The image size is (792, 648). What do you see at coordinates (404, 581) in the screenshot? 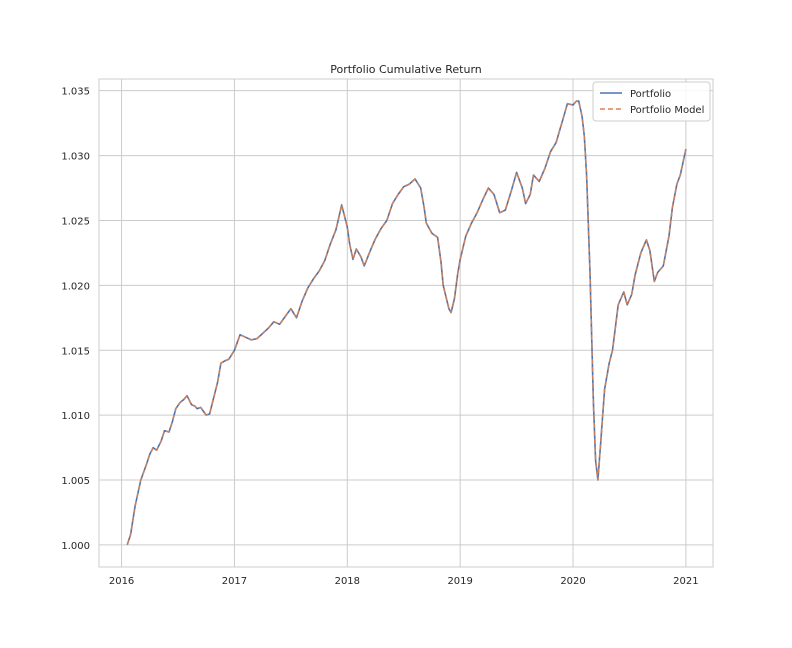
I see `x-tick-labels: 2016 2017 2018 2019 2020 2021` at bounding box center [404, 581].